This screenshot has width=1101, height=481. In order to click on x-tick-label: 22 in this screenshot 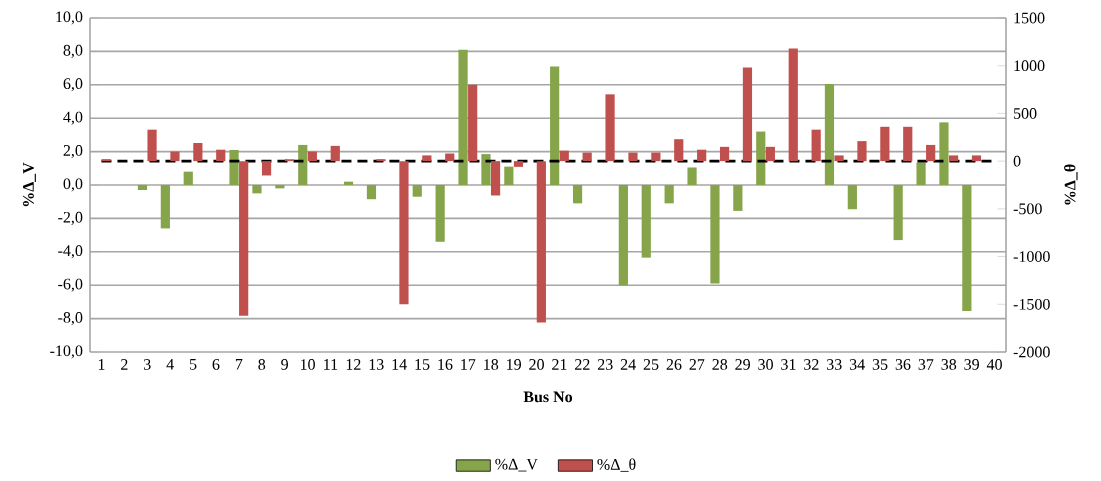, I will do `click(582, 364)`.